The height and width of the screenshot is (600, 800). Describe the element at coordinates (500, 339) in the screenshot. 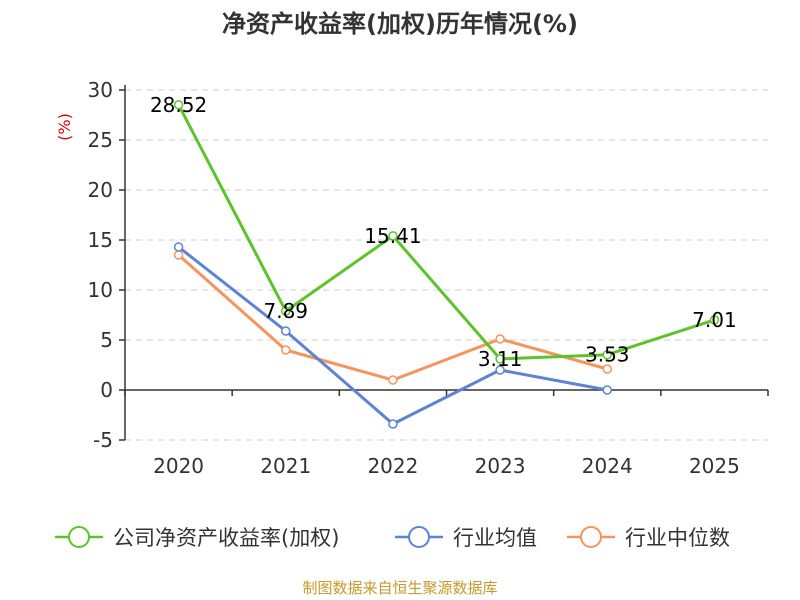

I see `data-point-s2-2023` at that location.